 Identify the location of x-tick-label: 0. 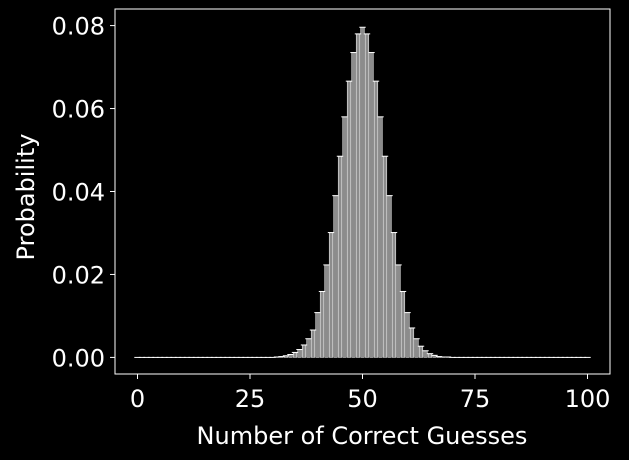
(137, 399).